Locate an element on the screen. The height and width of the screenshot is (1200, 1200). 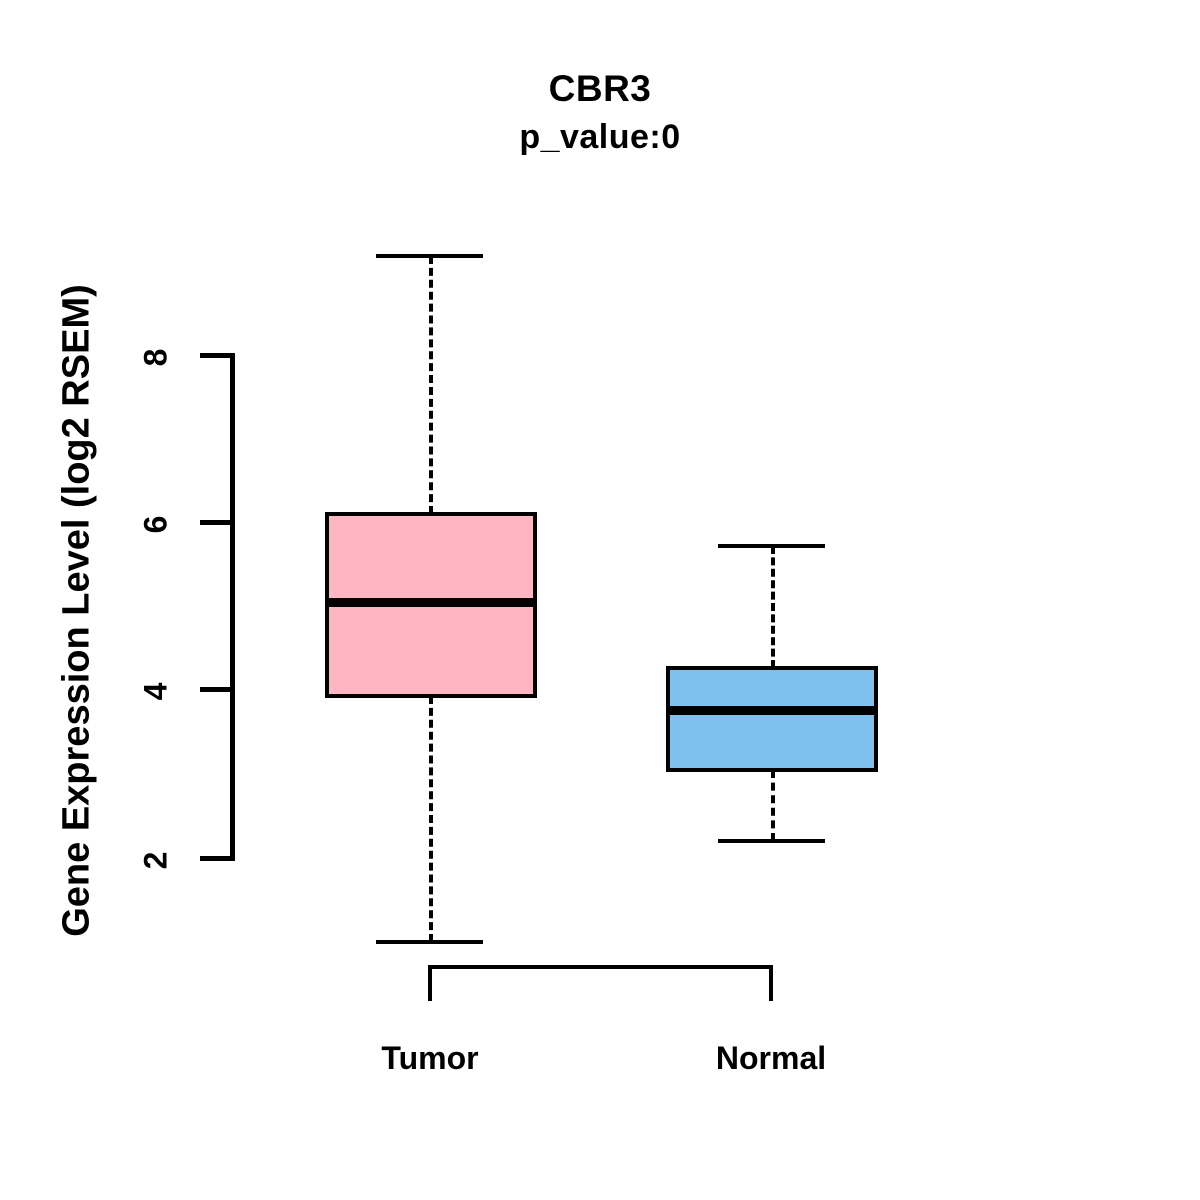
x-axis-tick-normal is located at coordinates (771, 983).